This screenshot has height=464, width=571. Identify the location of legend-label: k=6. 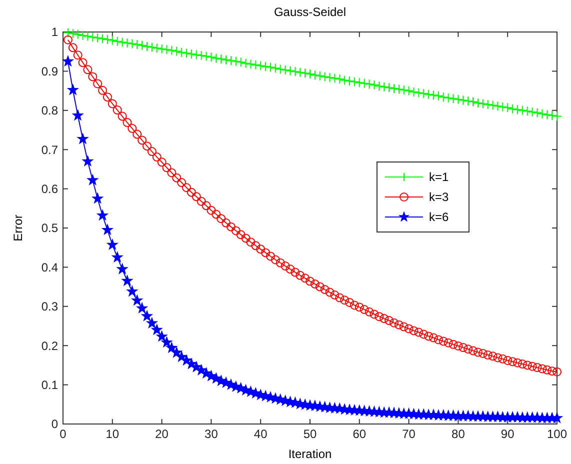
(439, 217).